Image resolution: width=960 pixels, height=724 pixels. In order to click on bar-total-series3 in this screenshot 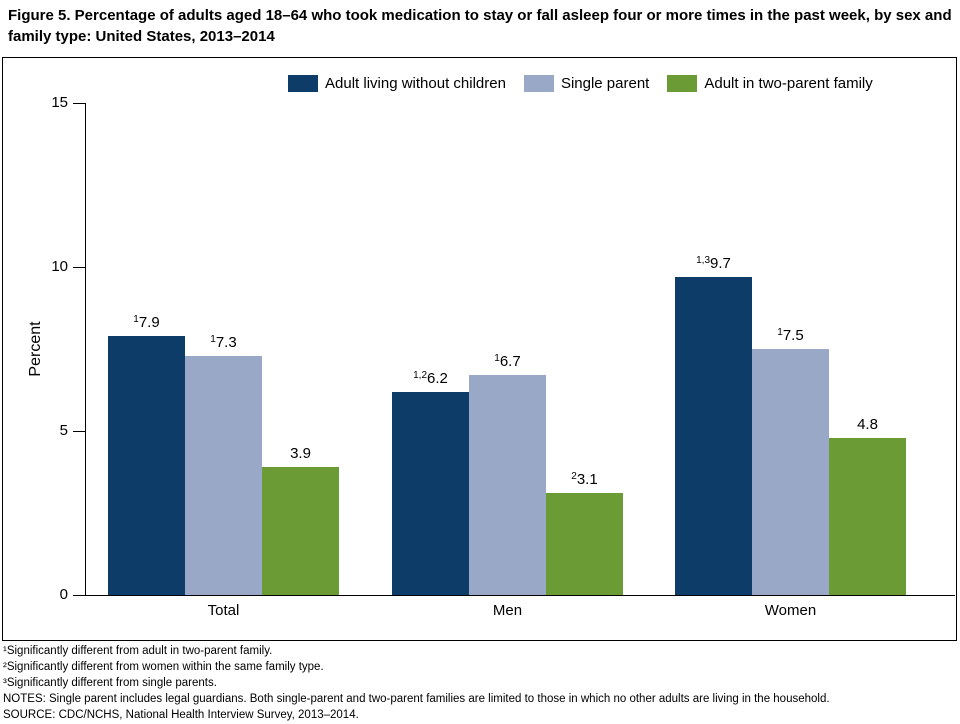, I will do `click(300, 531)`.